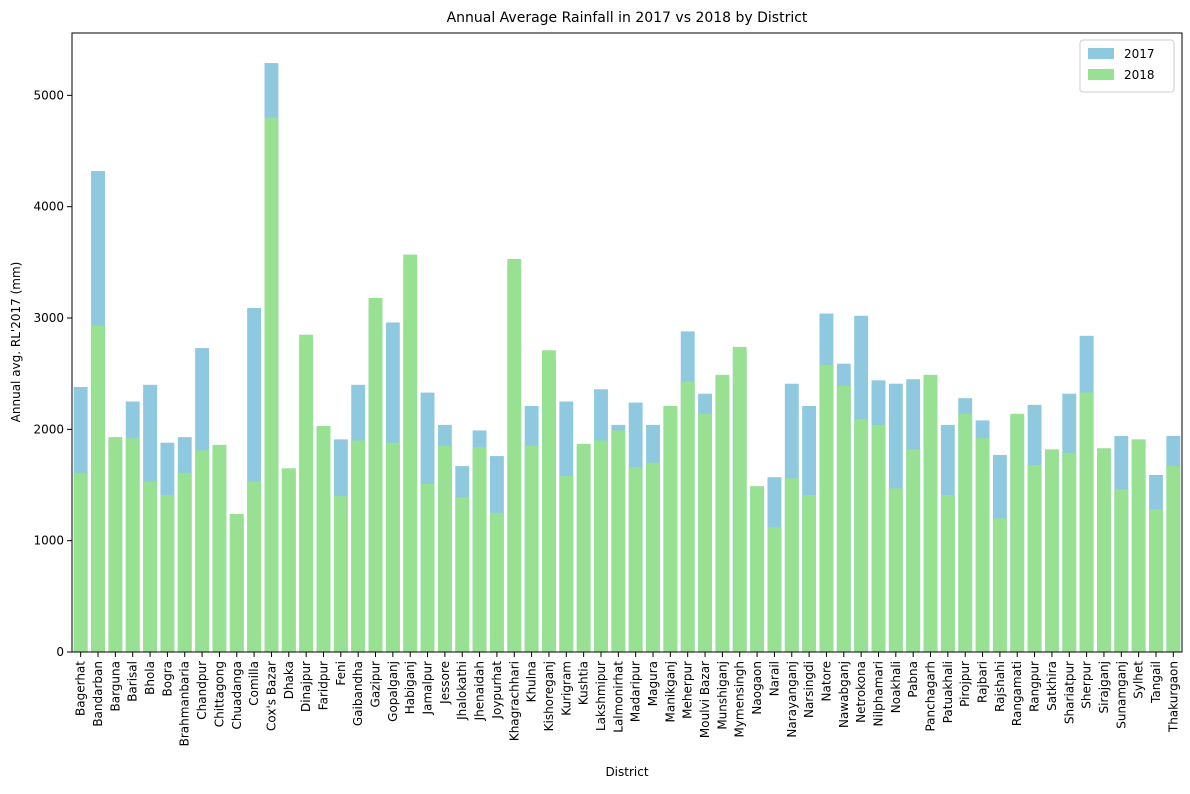 This screenshot has height=794, width=1190. What do you see at coordinates (444, 549) in the screenshot?
I see `bar-2018-jessore` at bounding box center [444, 549].